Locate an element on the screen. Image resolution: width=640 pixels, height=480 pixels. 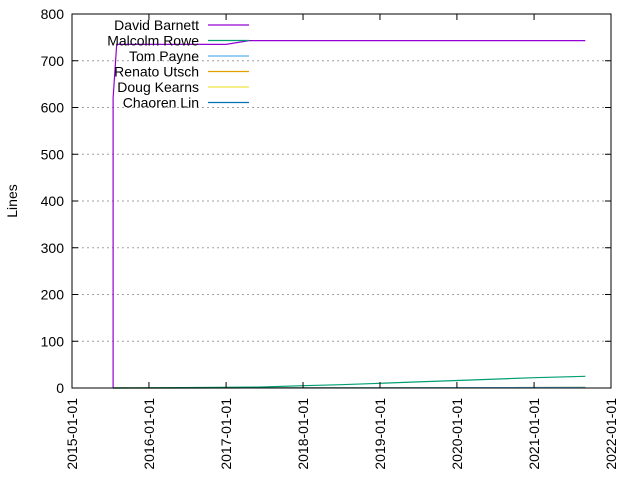
x-tick-label: 2018-01-01 is located at coordinates (303, 434).